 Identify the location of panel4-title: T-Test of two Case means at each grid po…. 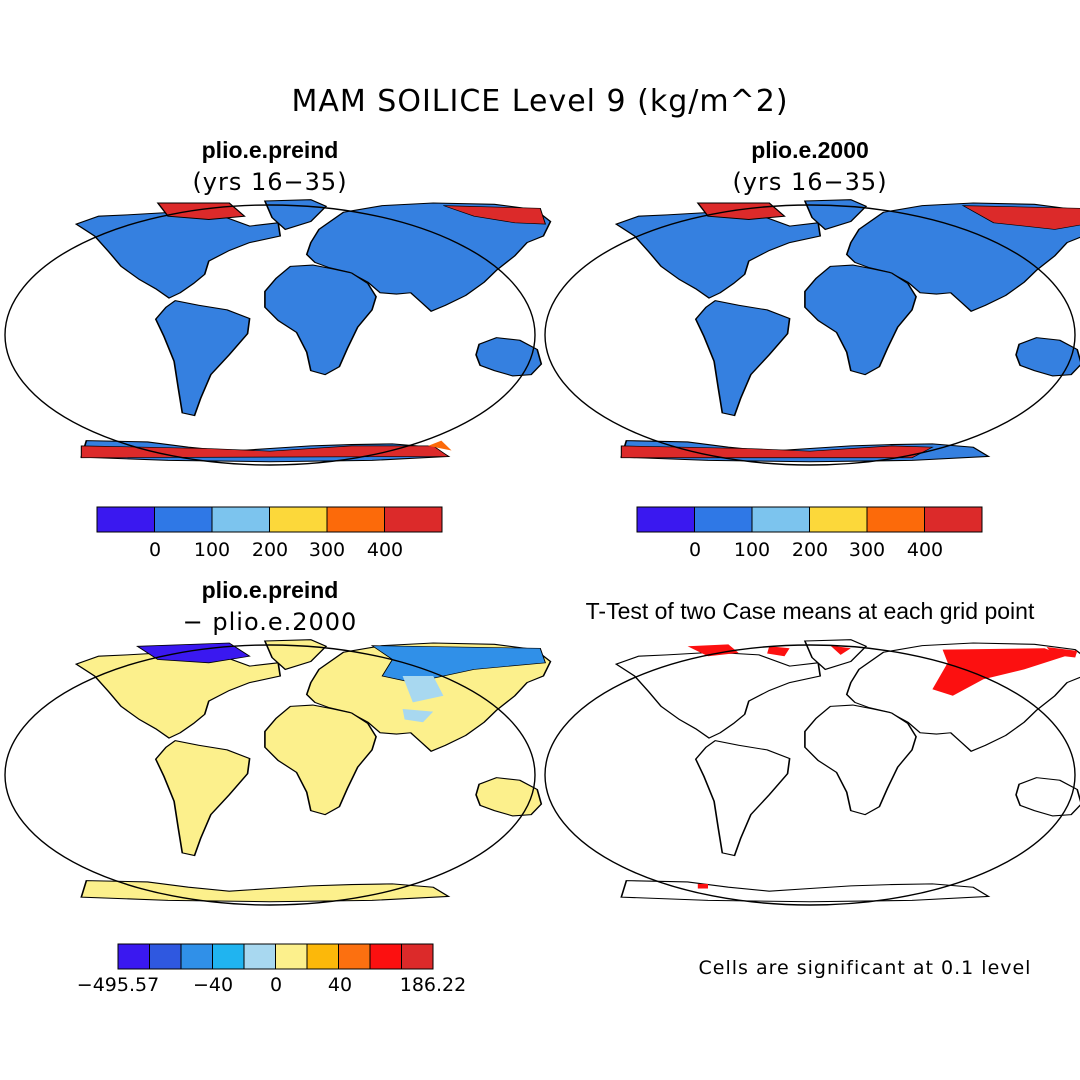
(810, 611).